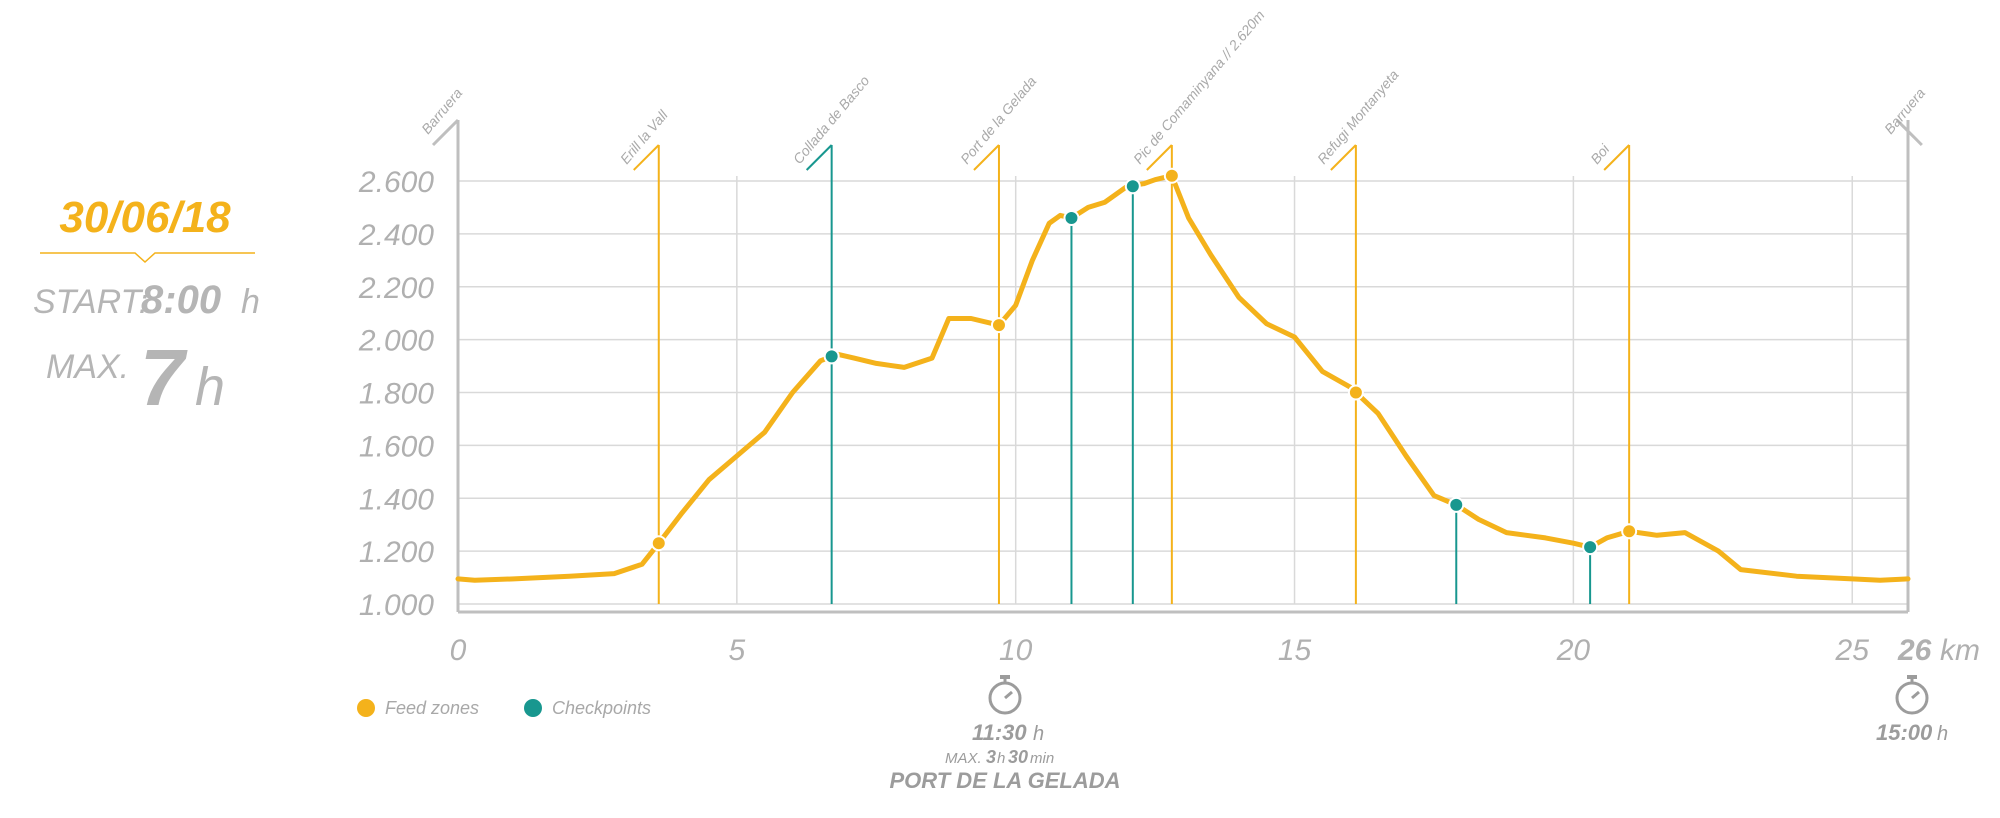 The image size is (2000, 818). Describe the element at coordinates (210, 387) in the screenshot. I see `max-unit: h` at that location.